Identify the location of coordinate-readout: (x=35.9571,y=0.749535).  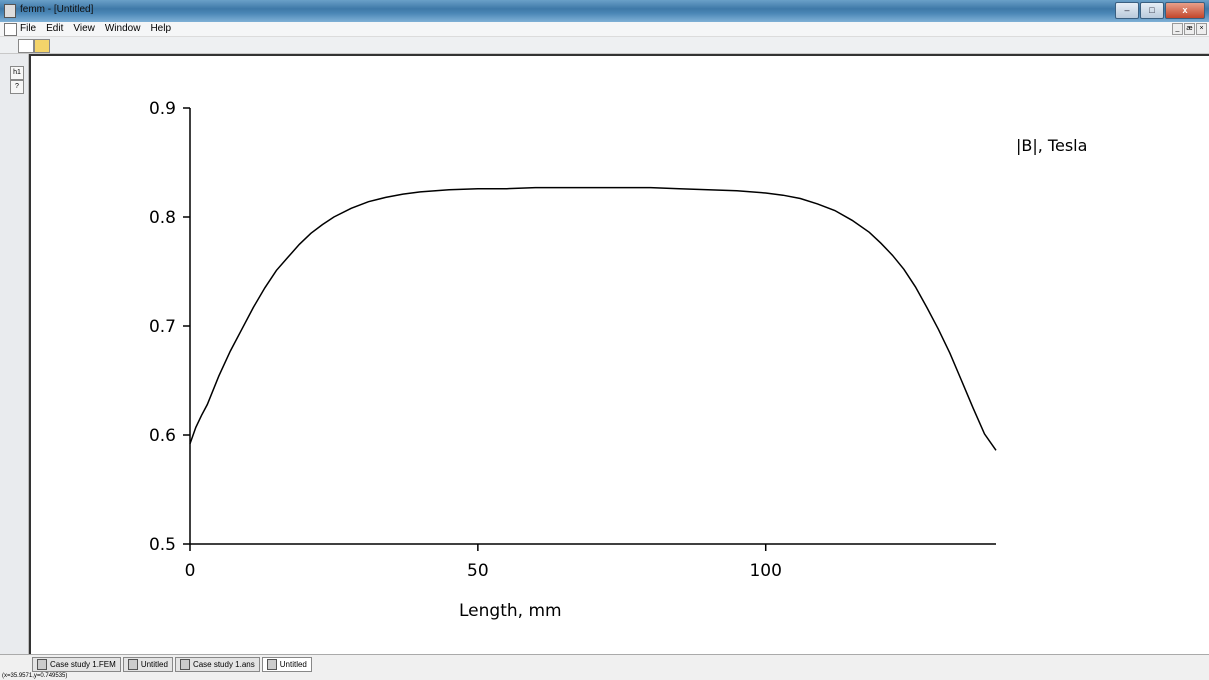
(35, 676).